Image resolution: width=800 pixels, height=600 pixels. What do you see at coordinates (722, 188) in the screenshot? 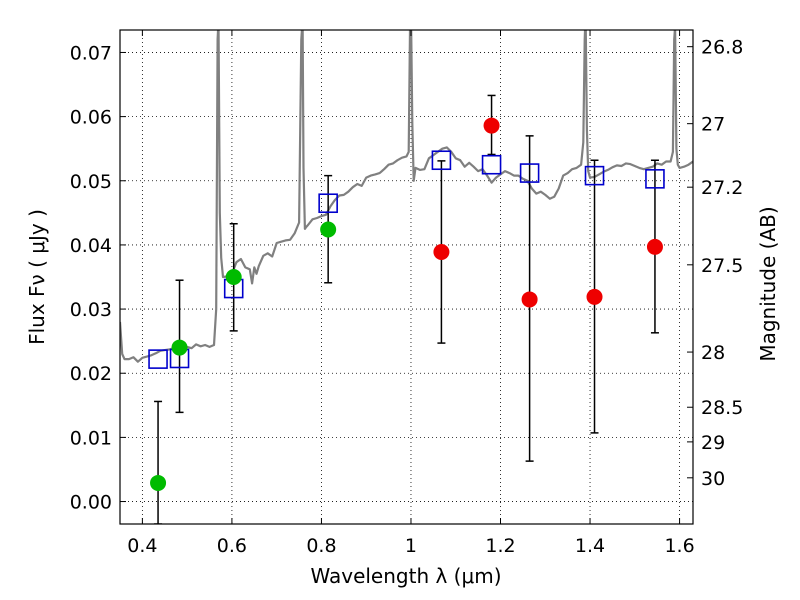
I see `y2-tick-label: 27.2` at bounding box center [722, 188].